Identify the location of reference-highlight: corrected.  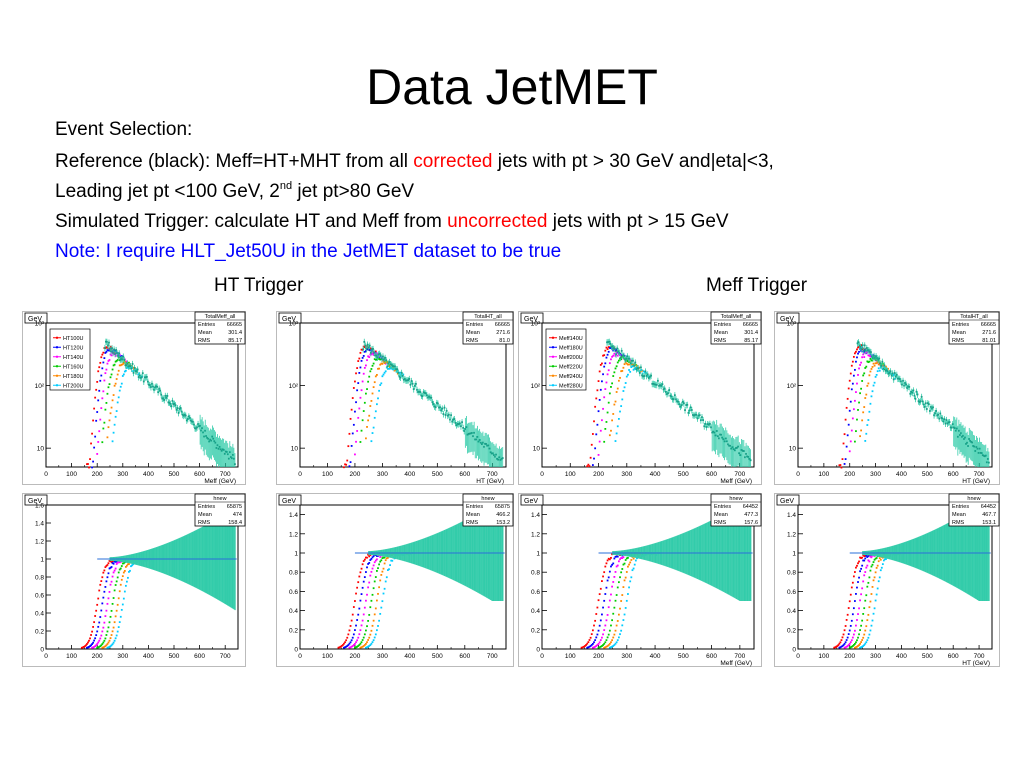
(453, 161).